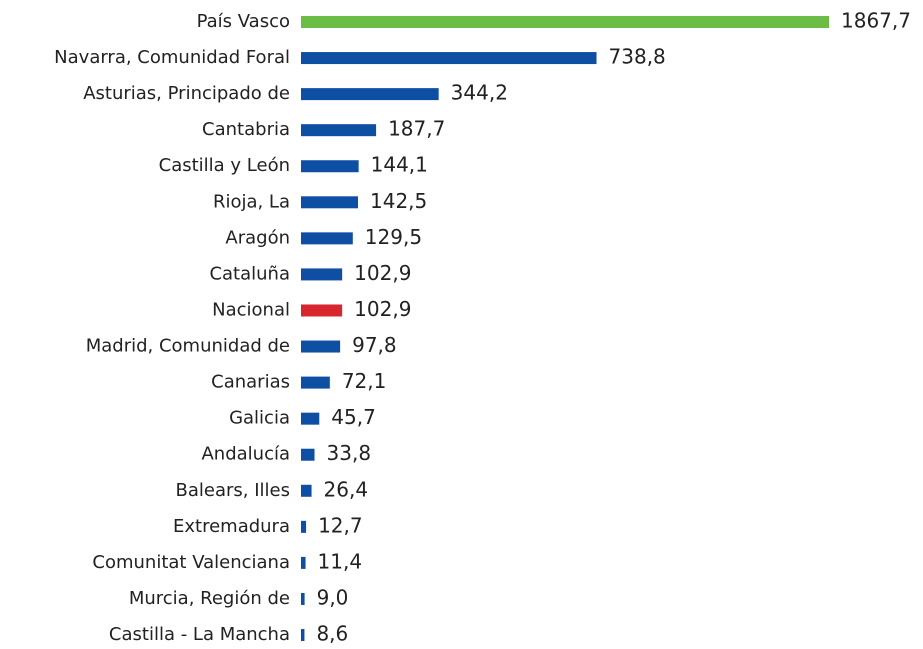  What do you see at coordinates (332, 634) in the screenshot?
I see `value-label: 8,6` at bounding box center [332, 634].